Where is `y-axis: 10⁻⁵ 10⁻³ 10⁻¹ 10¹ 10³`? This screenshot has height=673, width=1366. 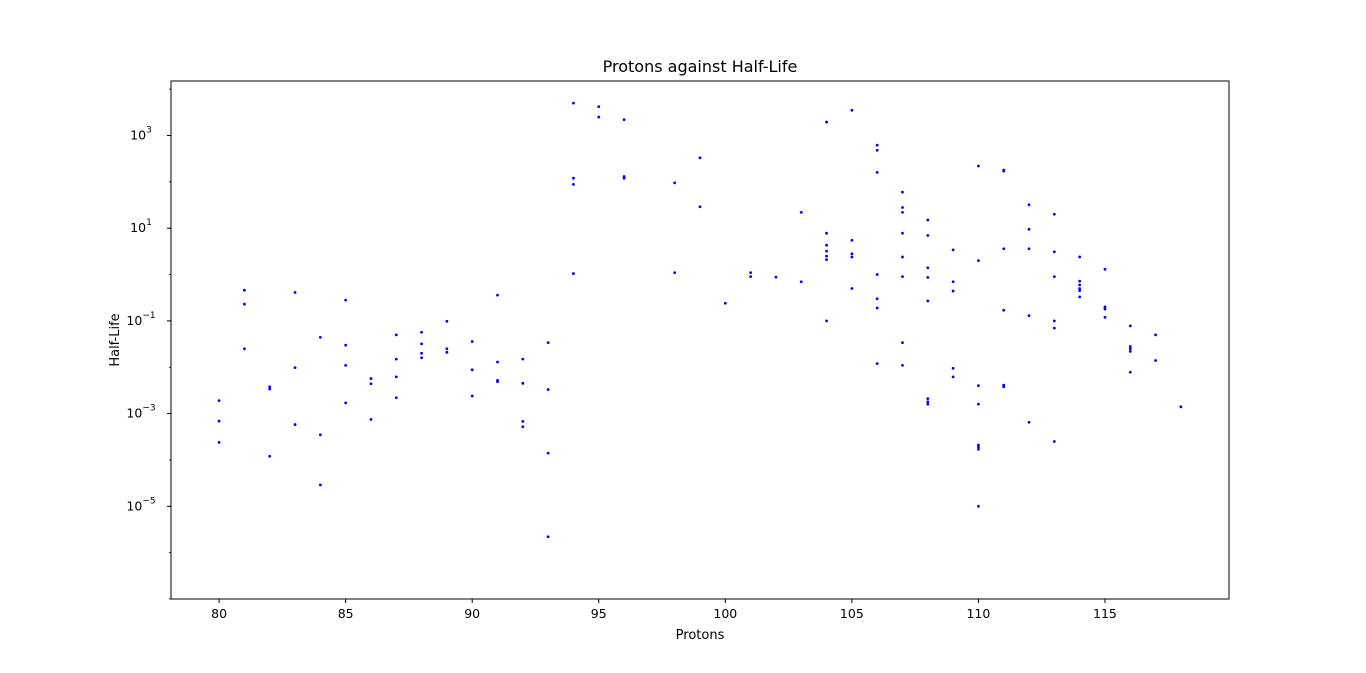
y-axis: 10⁻⁵ 10⁻³ 10⁻¹ 10¹ 10³ is located at coordinates (148, 344).